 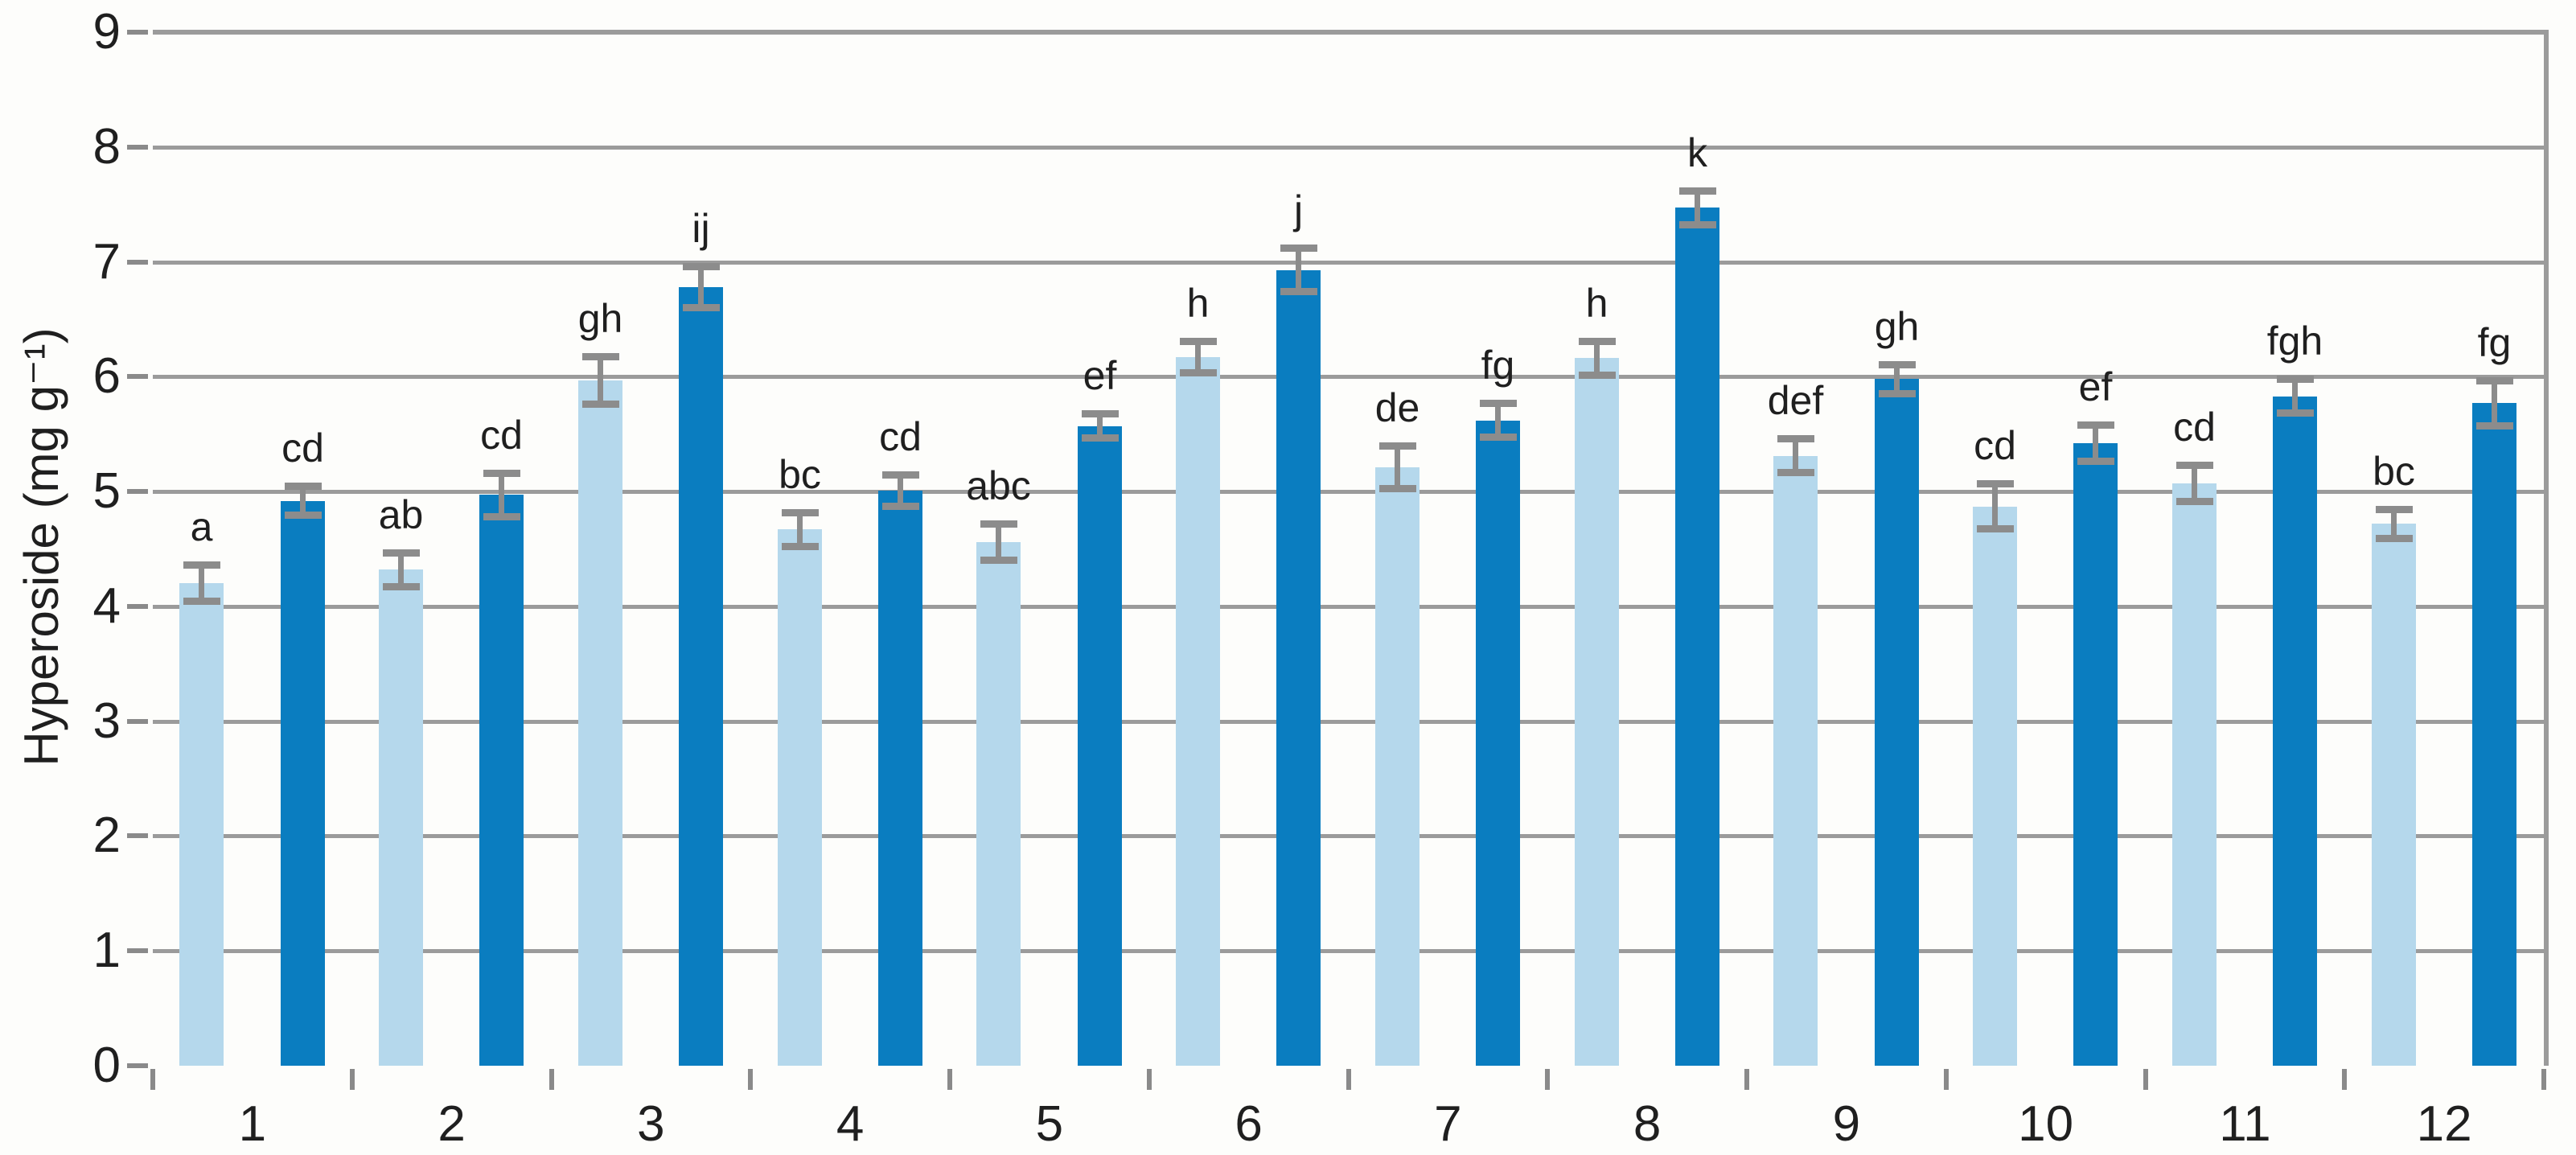 What do you see at coordinates (106, 376) in the screenshot?
I see `y-tick-label: 6` at bounding box center [106, 376].